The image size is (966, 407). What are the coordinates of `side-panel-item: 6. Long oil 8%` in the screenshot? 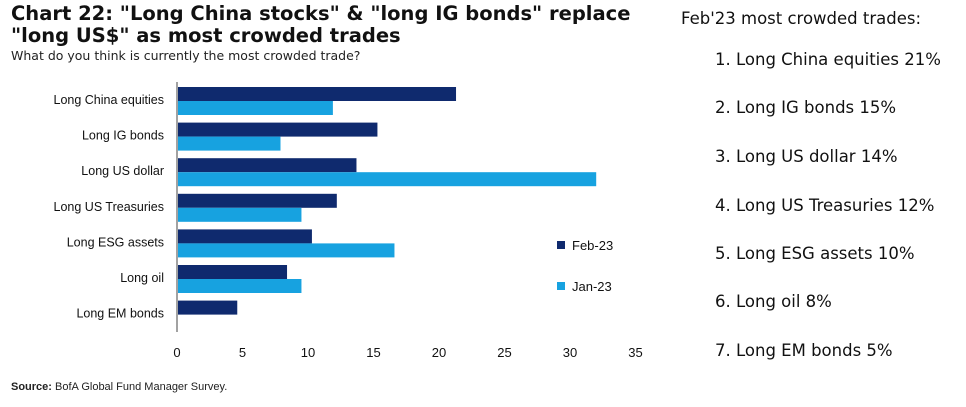 It's located at (773, 301).